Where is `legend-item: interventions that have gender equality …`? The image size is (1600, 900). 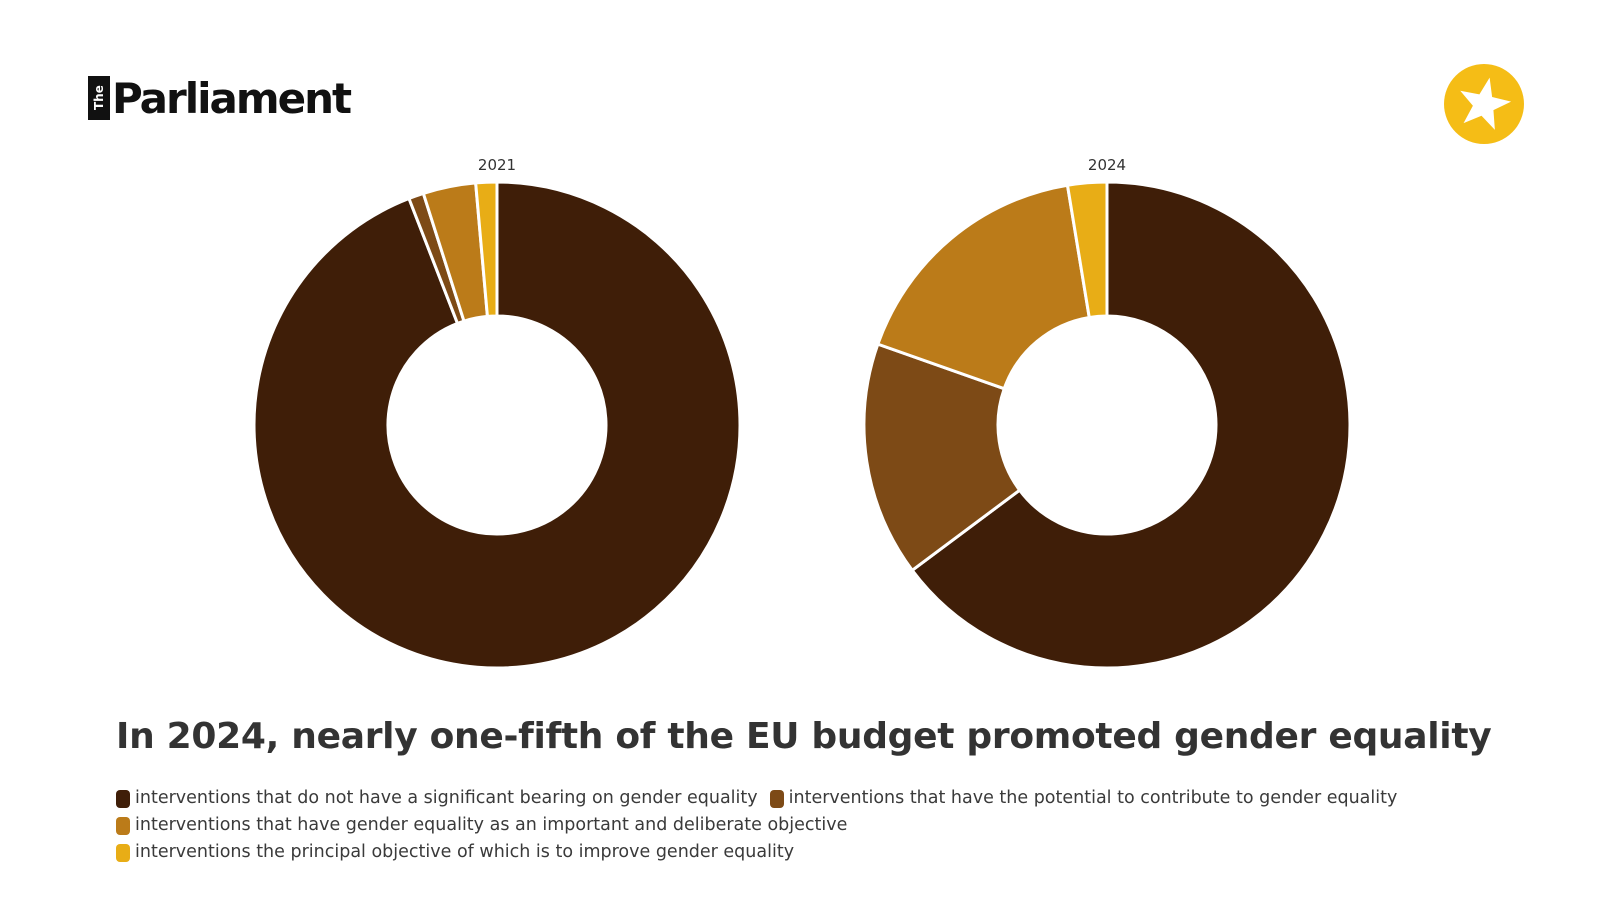
legend-item: interventions that have gender equality … is located at coordinates (481, 825).